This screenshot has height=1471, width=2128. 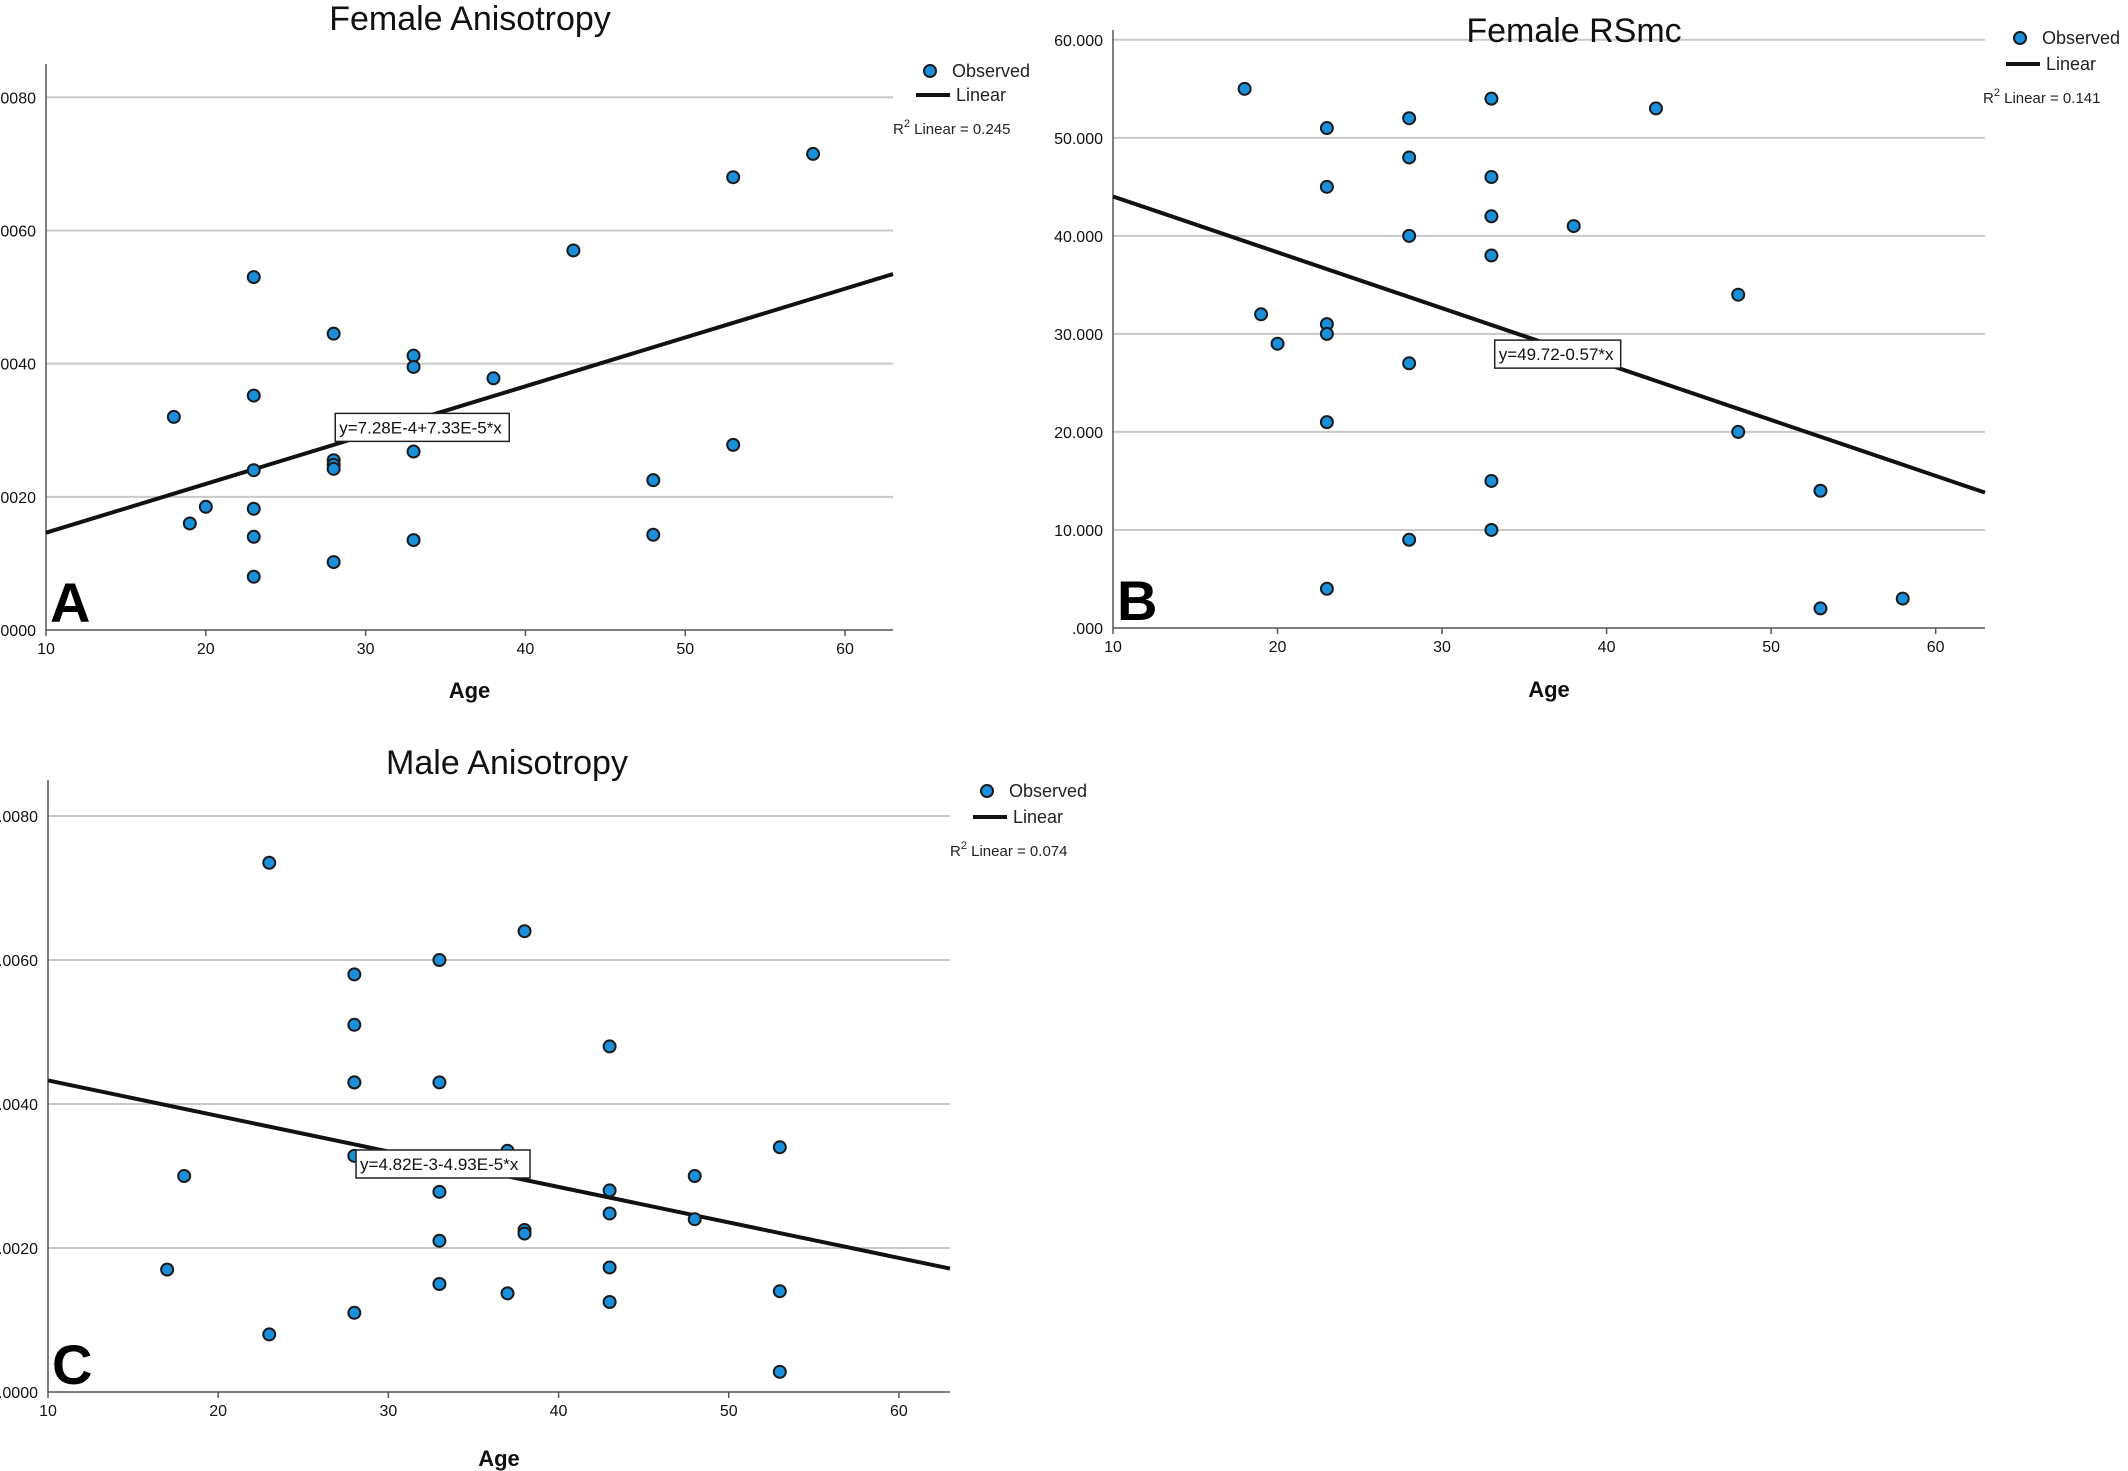 What do you see at coordinates (1936, 647) in the screenshot?
I see `x-tick-label: 60` at bounding box center [1936, 647].